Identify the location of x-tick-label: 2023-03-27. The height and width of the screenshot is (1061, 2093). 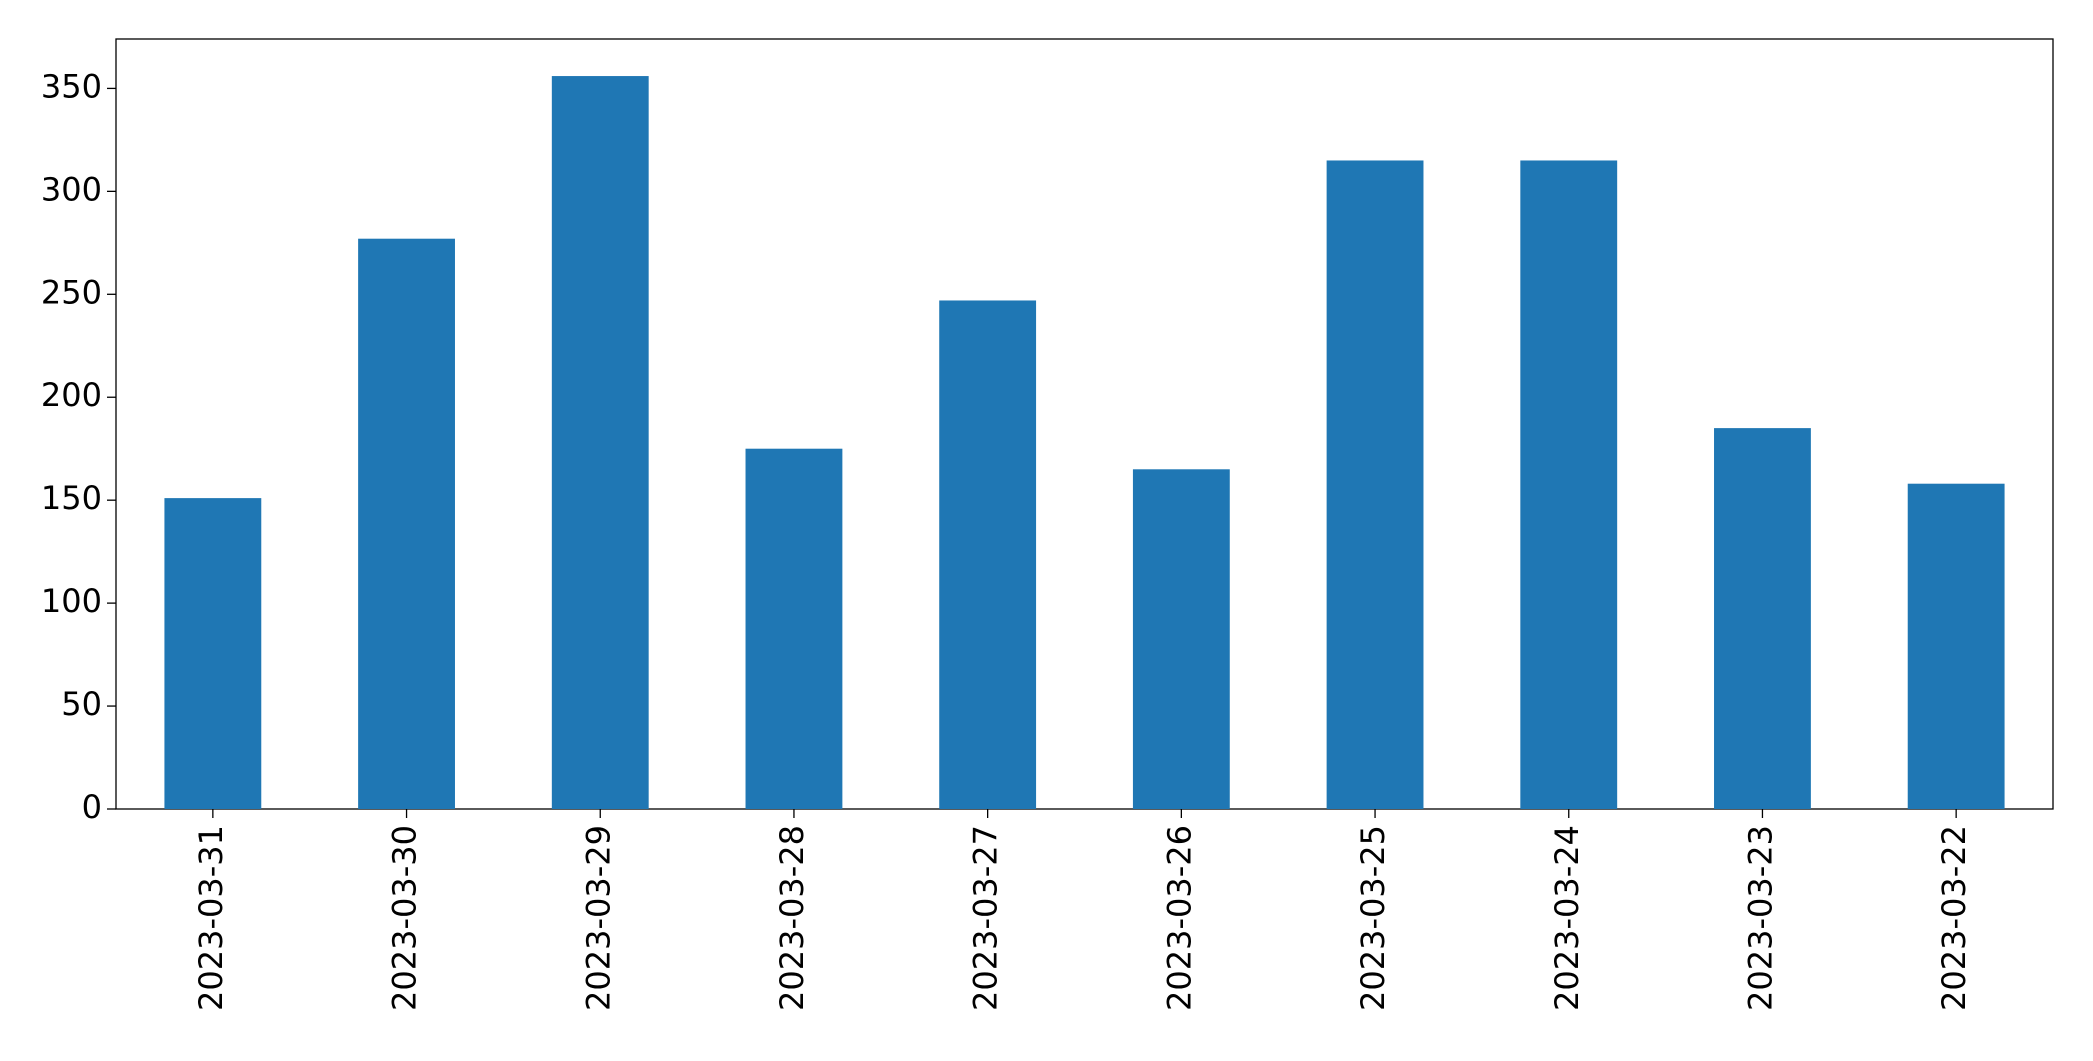
(986, 918).